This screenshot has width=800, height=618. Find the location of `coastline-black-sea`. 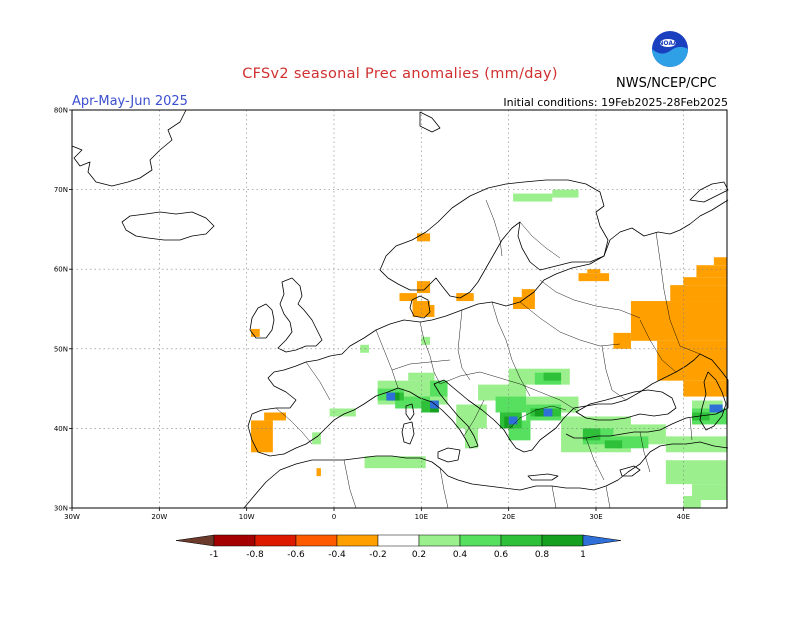

coastline-black-sea is located at coordinates (626, 405).